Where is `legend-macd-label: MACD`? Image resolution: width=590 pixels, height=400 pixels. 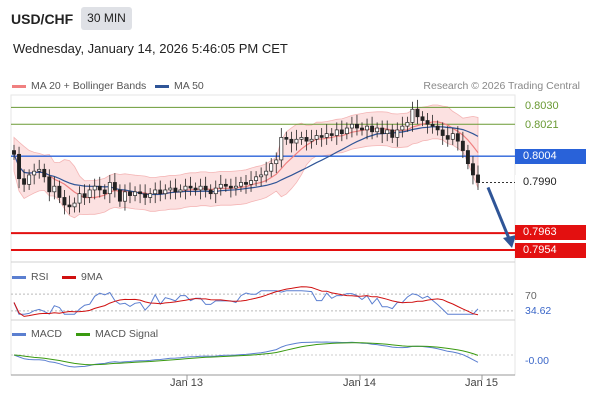 legend-macd-label: MACD is located at coordinates (46, 334).